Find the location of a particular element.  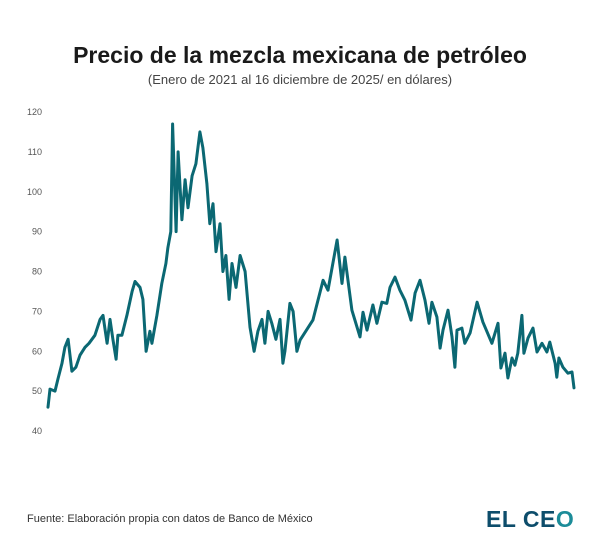

y-tick-label: 60 is located at coordinates (37, 351).